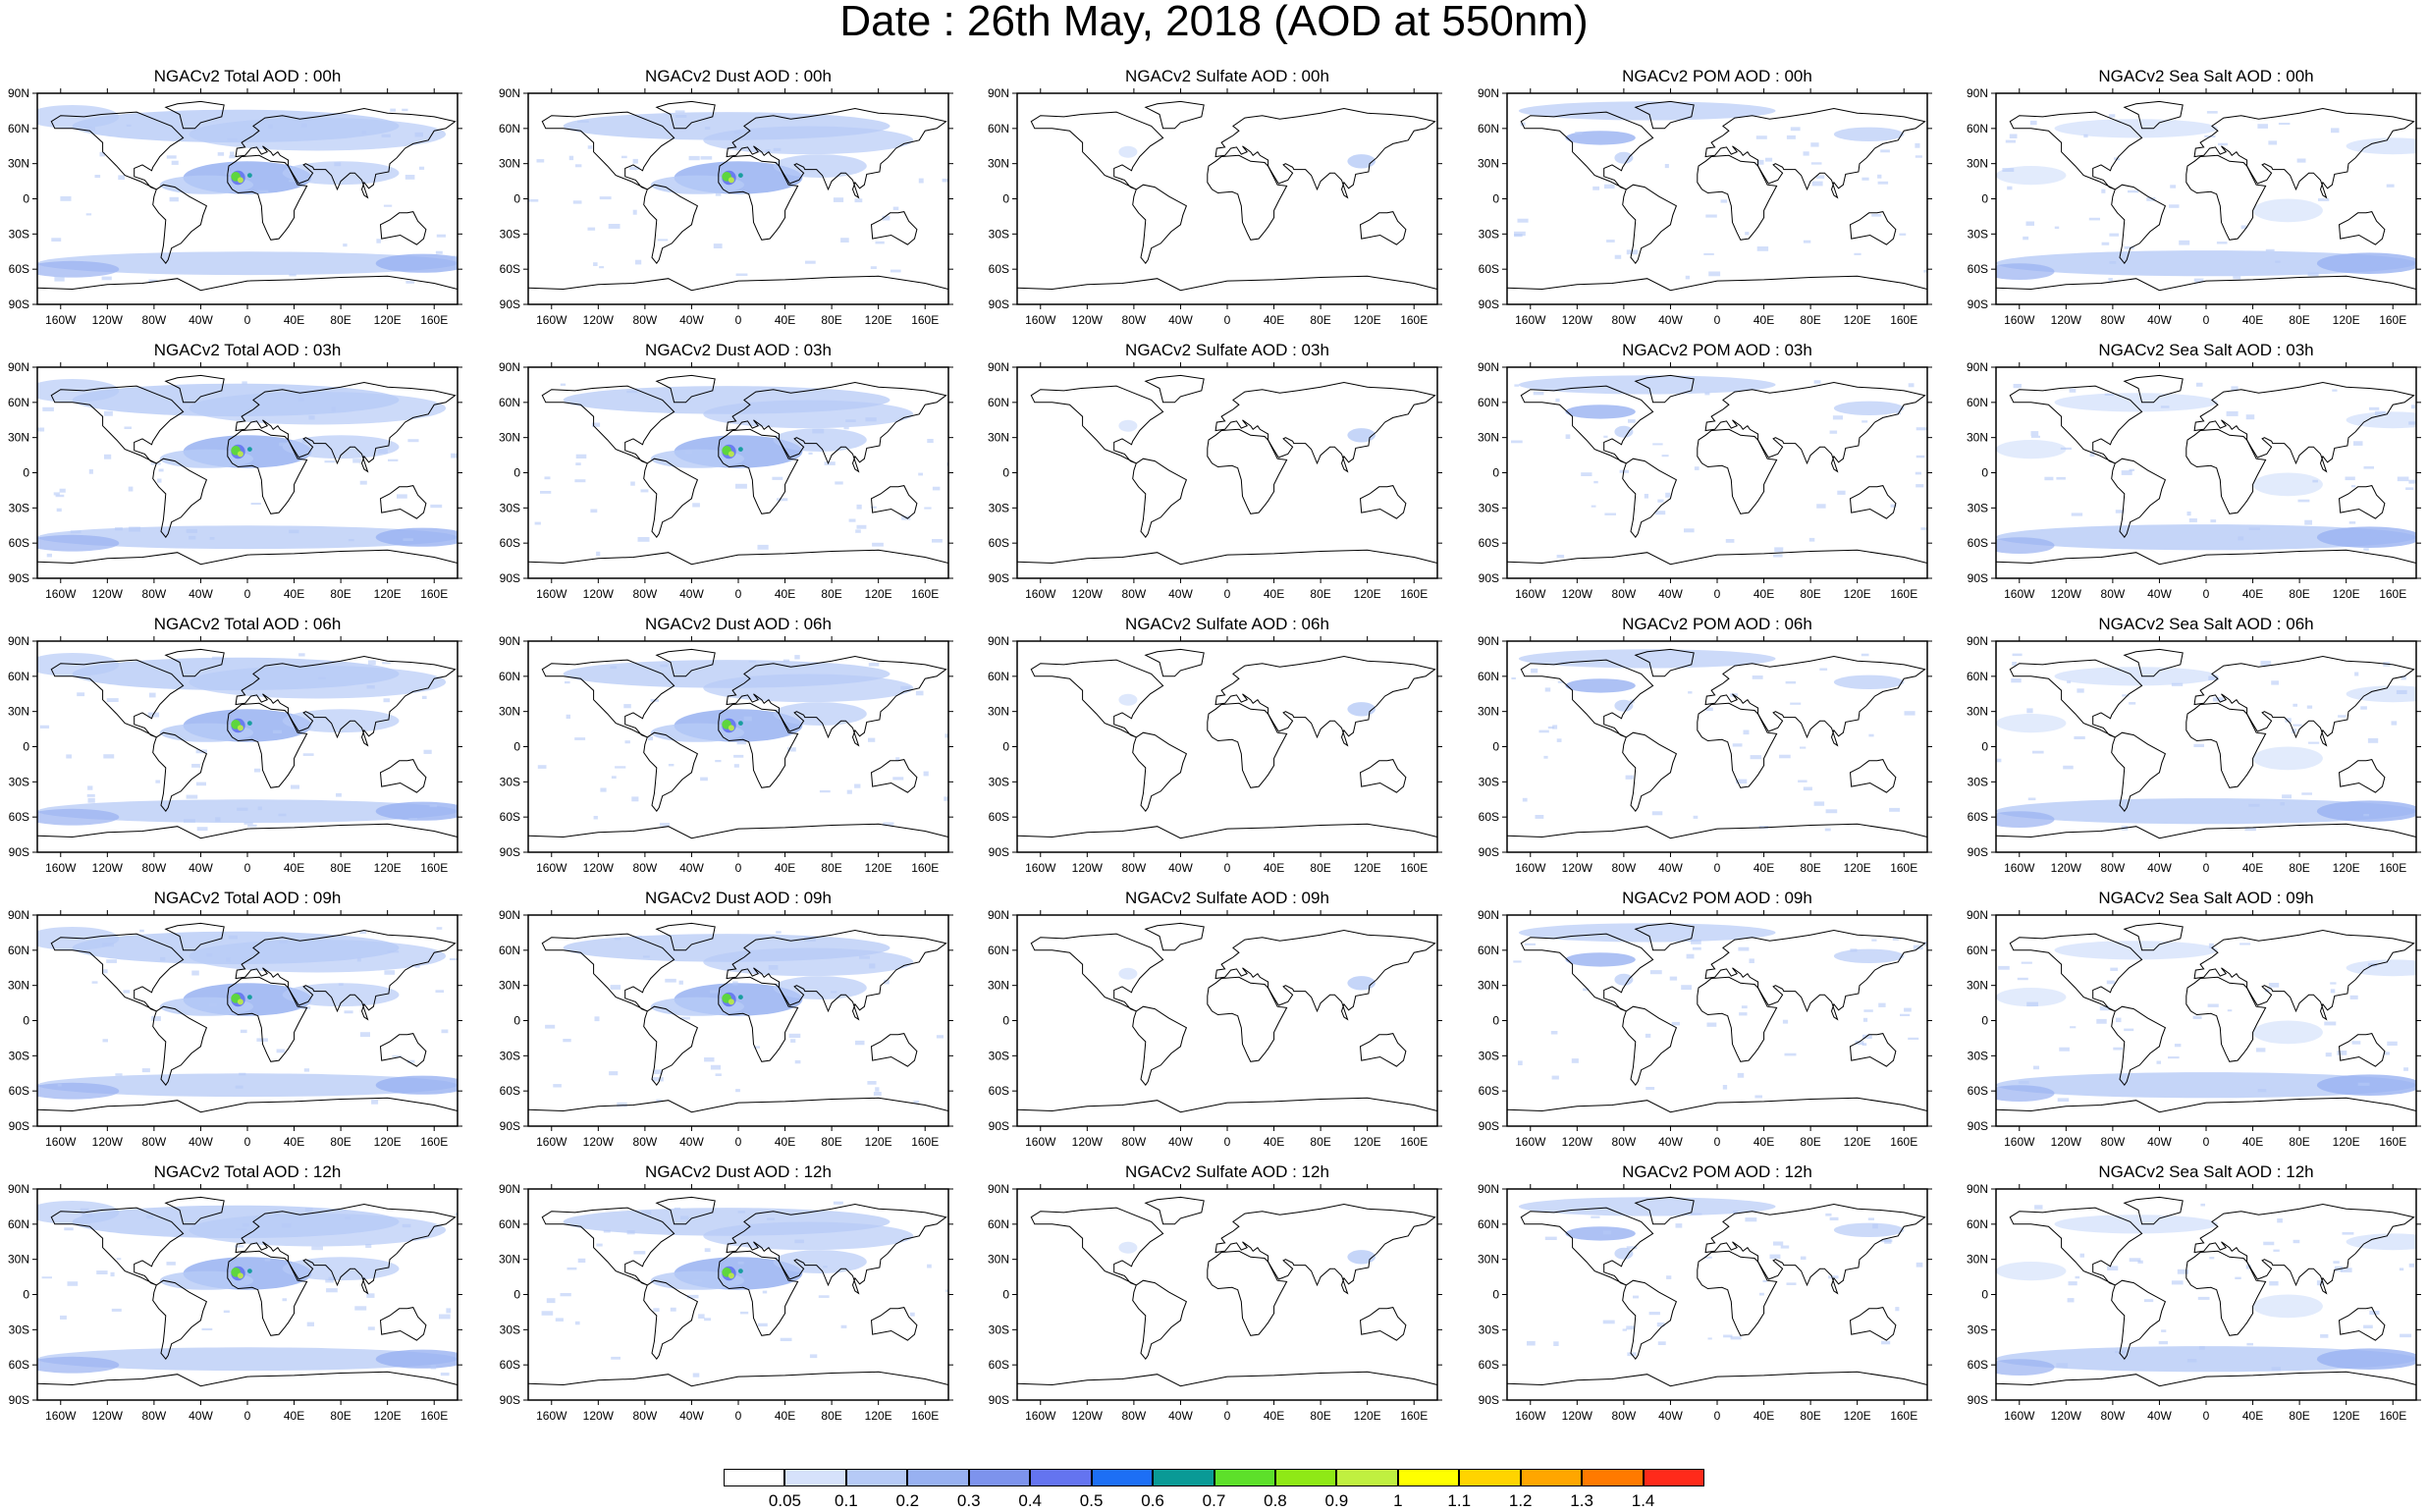  Describe the element at coordinates (1459, 1501) in the screenshot. I see `colorbar-label: 1.1` at that location.